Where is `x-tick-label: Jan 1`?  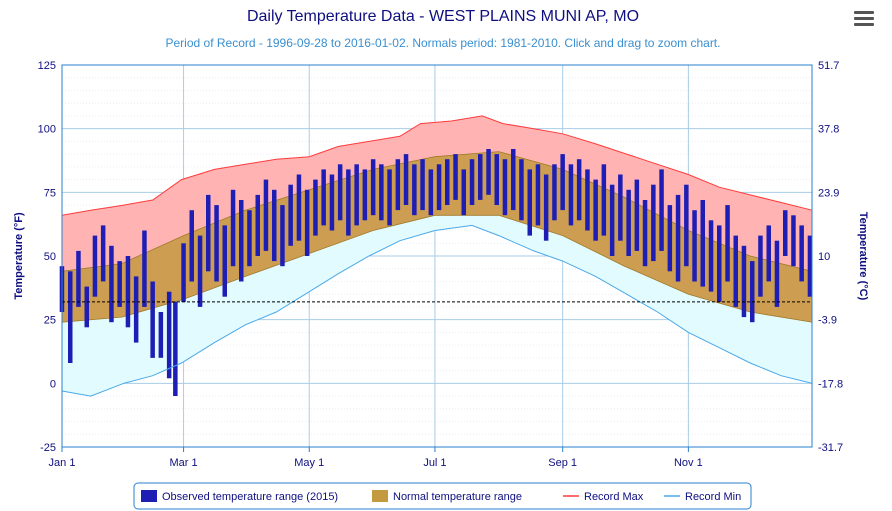
x-tick-label: Jan 1 is located at coordinates (62, 463).